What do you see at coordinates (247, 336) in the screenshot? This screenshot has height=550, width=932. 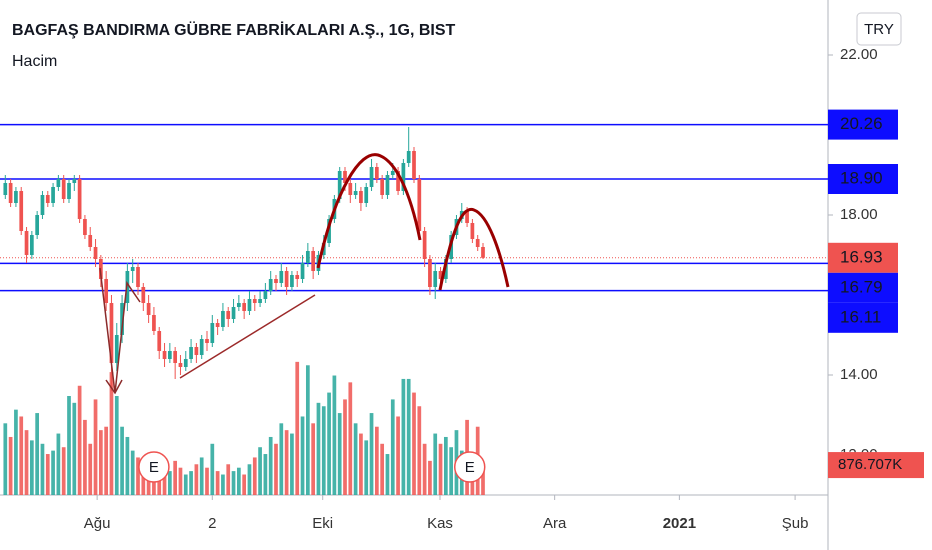 I see `trend-line` at bounding box center [247, 336].